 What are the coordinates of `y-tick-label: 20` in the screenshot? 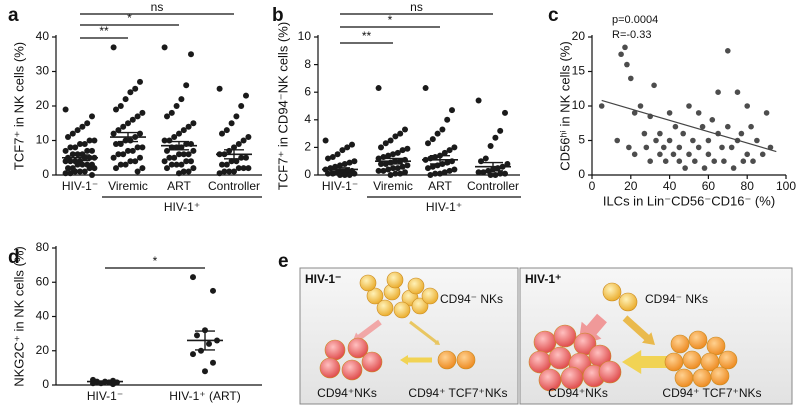 It's located at (579, 36).